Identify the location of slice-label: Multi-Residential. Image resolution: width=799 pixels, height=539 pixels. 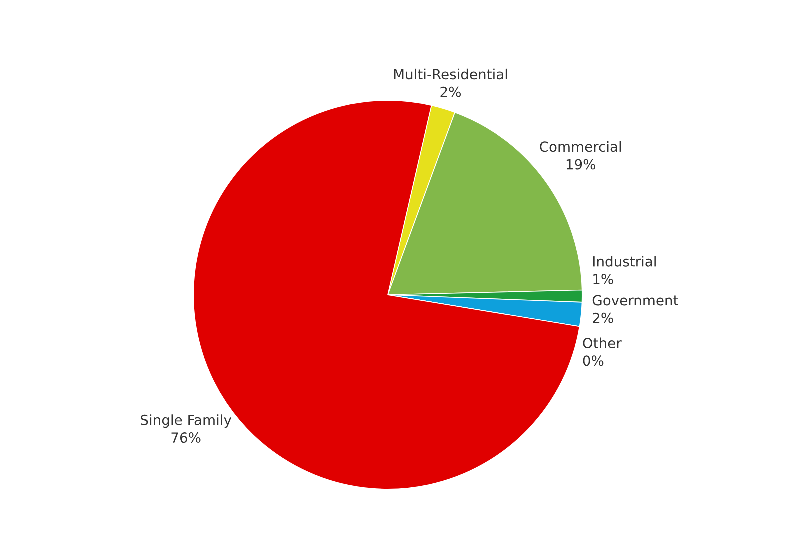
(451, 74).